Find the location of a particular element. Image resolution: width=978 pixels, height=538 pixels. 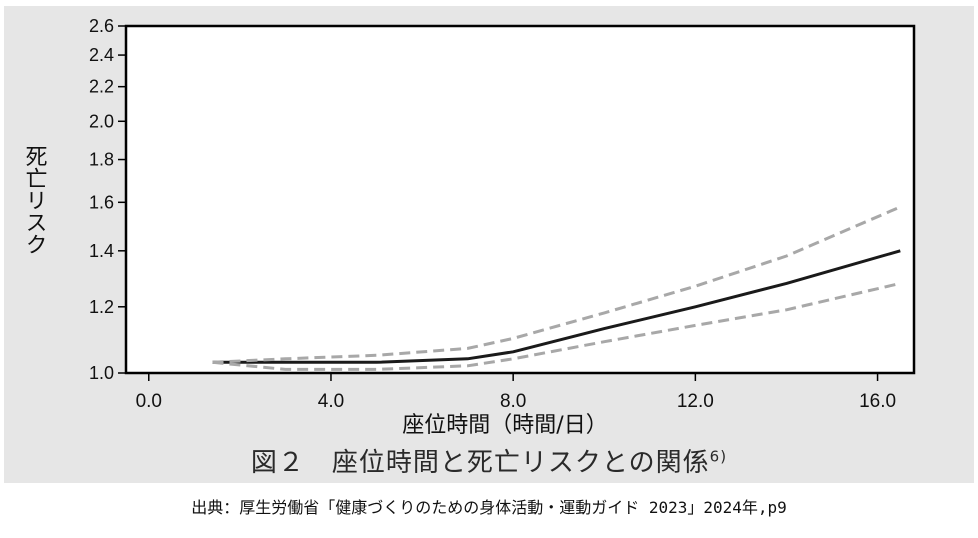

x-tick-label: 4.0 is located at coordinates (331, 401).